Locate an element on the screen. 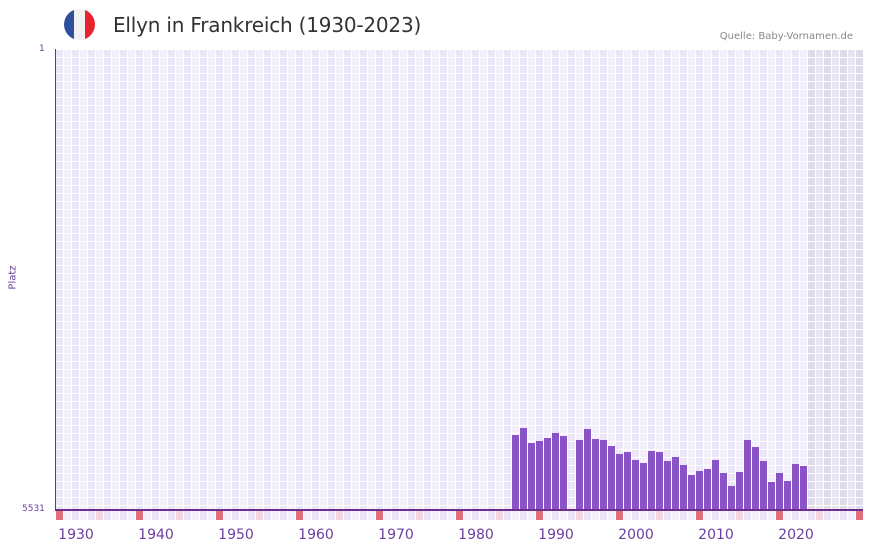  x-axis-line is located at coordinates (459, 510).